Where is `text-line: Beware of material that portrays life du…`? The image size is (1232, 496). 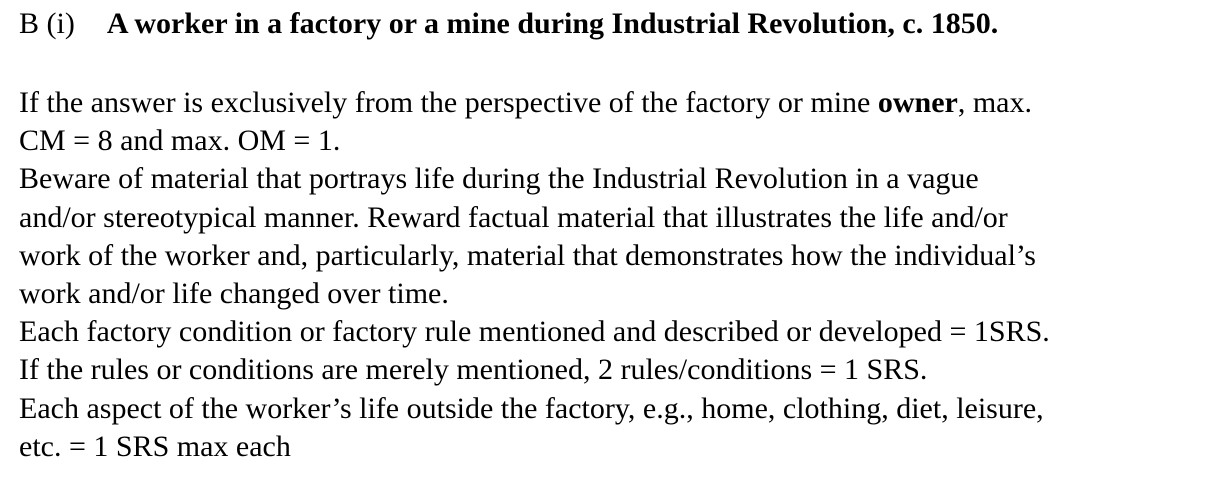
text-line: Beware of material that portrays life du… is located at coordinates (499, 179).